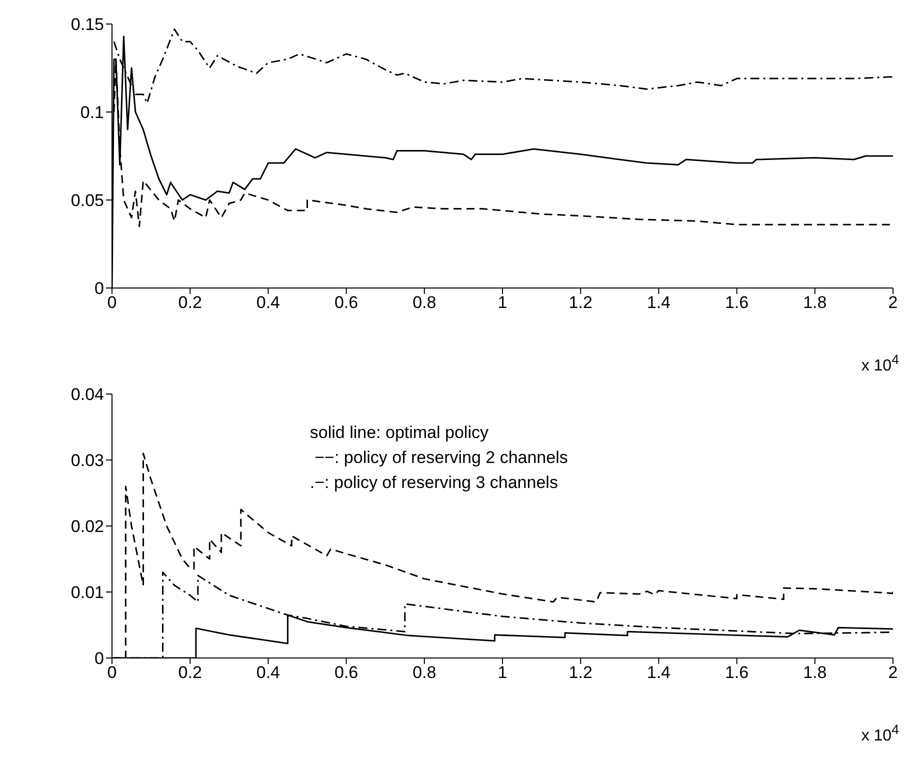 The image size is (905, 761). I want to click on y-tick-label: 0.15, so click(87, 24).